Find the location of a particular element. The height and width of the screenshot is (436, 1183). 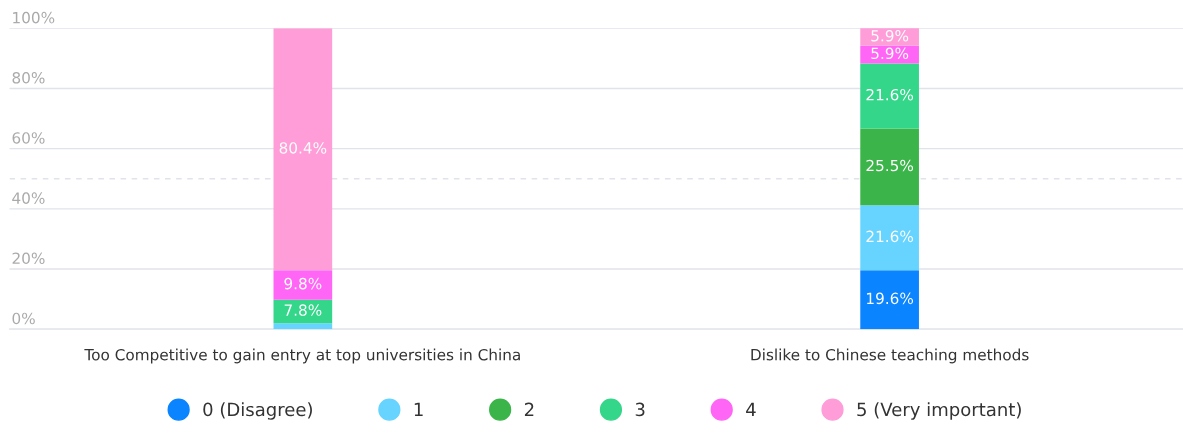

data-label: 19.6% is located at coordinates (890, 298).